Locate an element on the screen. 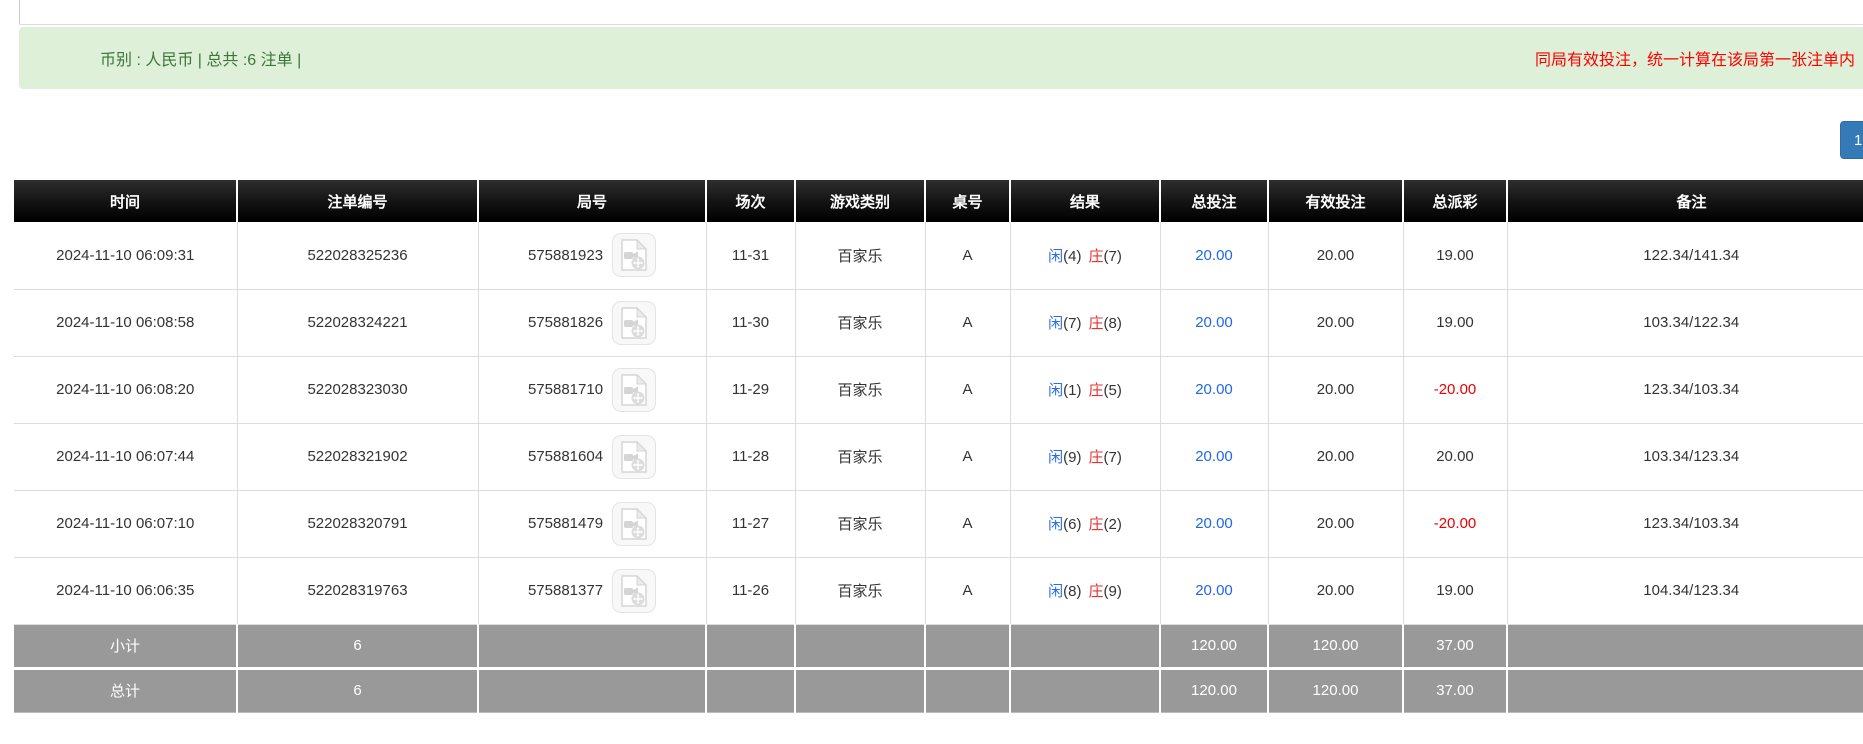  cell-session: 11-30 is located at coordinates (750, 323).